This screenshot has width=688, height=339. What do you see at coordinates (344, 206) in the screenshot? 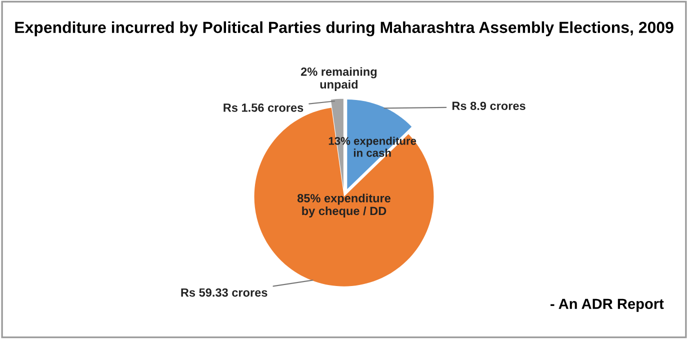
I see `slice-label: 85% expenditure by cheque / DD` at bounding box center [344, 206].